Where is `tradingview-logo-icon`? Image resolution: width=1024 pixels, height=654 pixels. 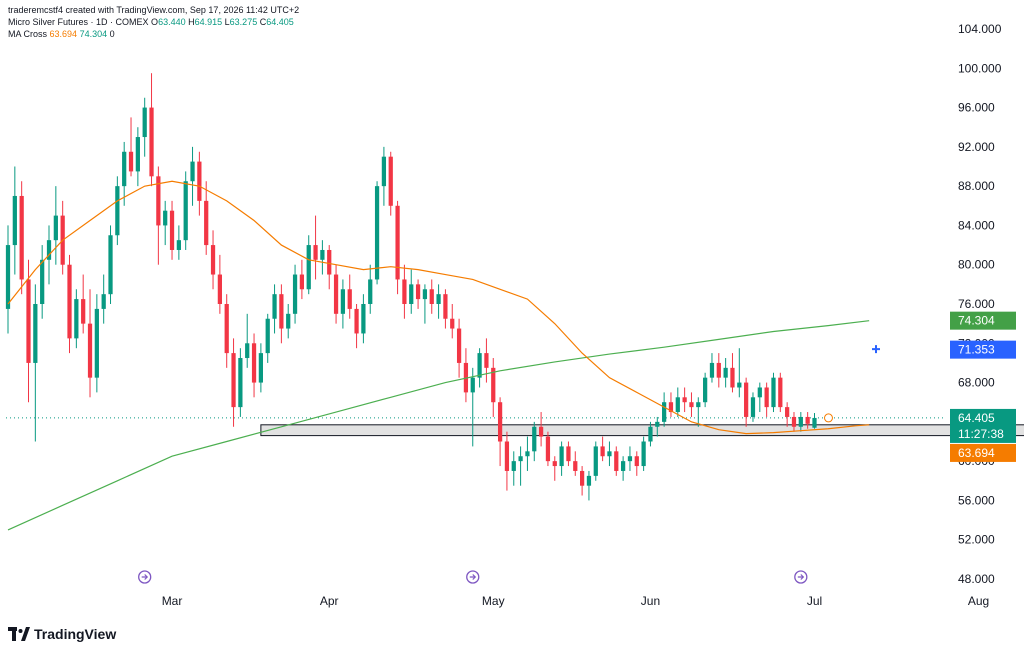 tradingview-logo-icon is located at coordinates (19, 634).